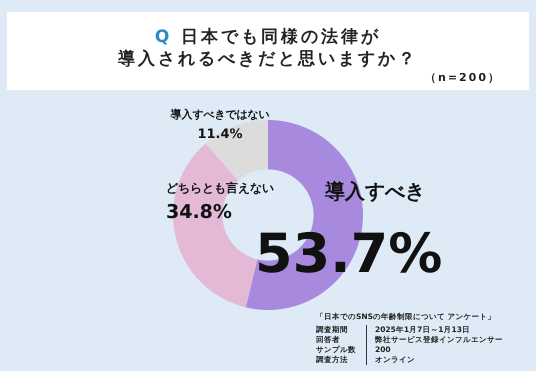 The height and width of the screenshot is (371, 536). I want to click on slice-label: 導入すべきではない, so click(220, 114).